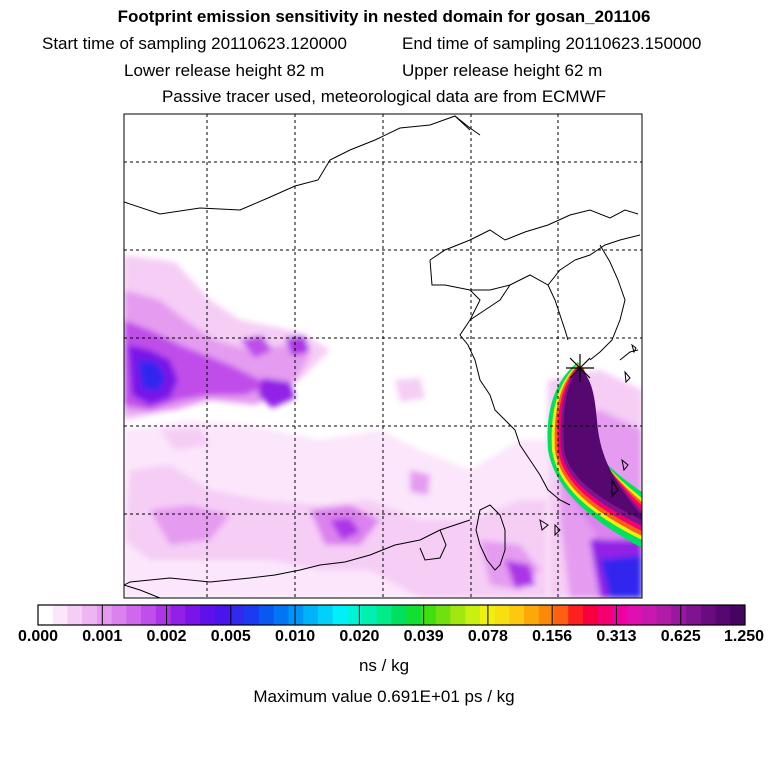 Image resolution: width=768 pixels, height=768 pixels. What do you see at coordinates (580, 368) in the screenshot?
I see `release-site-marker` at bounding box center [580, 368].